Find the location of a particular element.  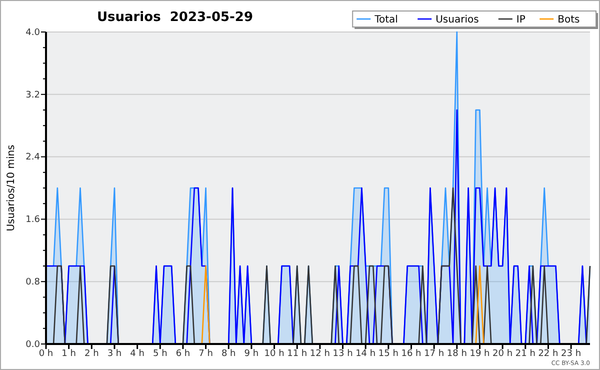

x-tick-label: 16 h is located at coordinates (411, 354).